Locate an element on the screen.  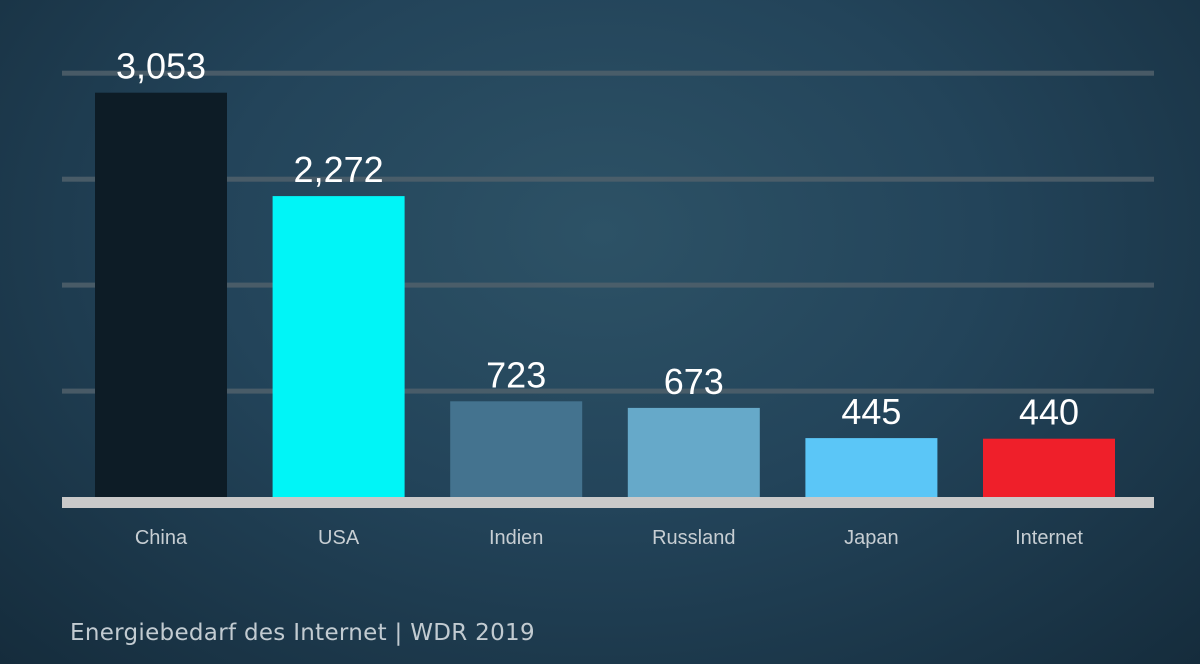
category-label-china: China is located at coordinates (161, 538).